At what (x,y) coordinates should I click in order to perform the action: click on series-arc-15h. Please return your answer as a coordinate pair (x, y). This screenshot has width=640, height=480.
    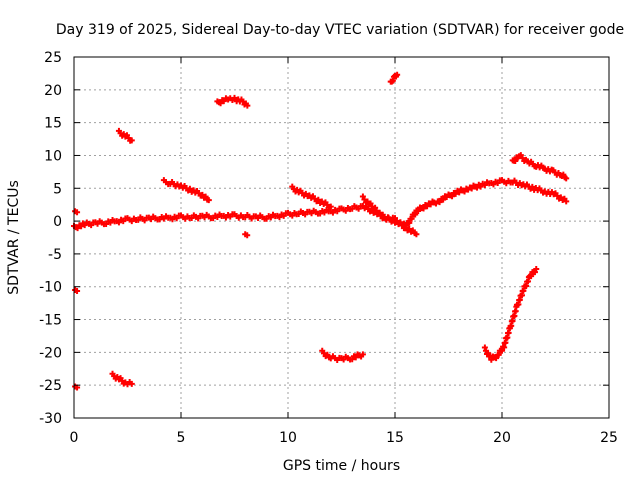
    Looking at the image, I should click on (394, 78).